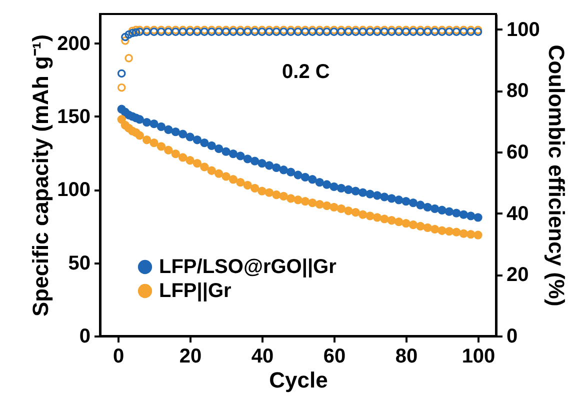 The image size is (579, 408). What do you see at coordinates (262, 357) in the screenshot?
I see `x-tick-label: 40` at bounding box center [262, 357].